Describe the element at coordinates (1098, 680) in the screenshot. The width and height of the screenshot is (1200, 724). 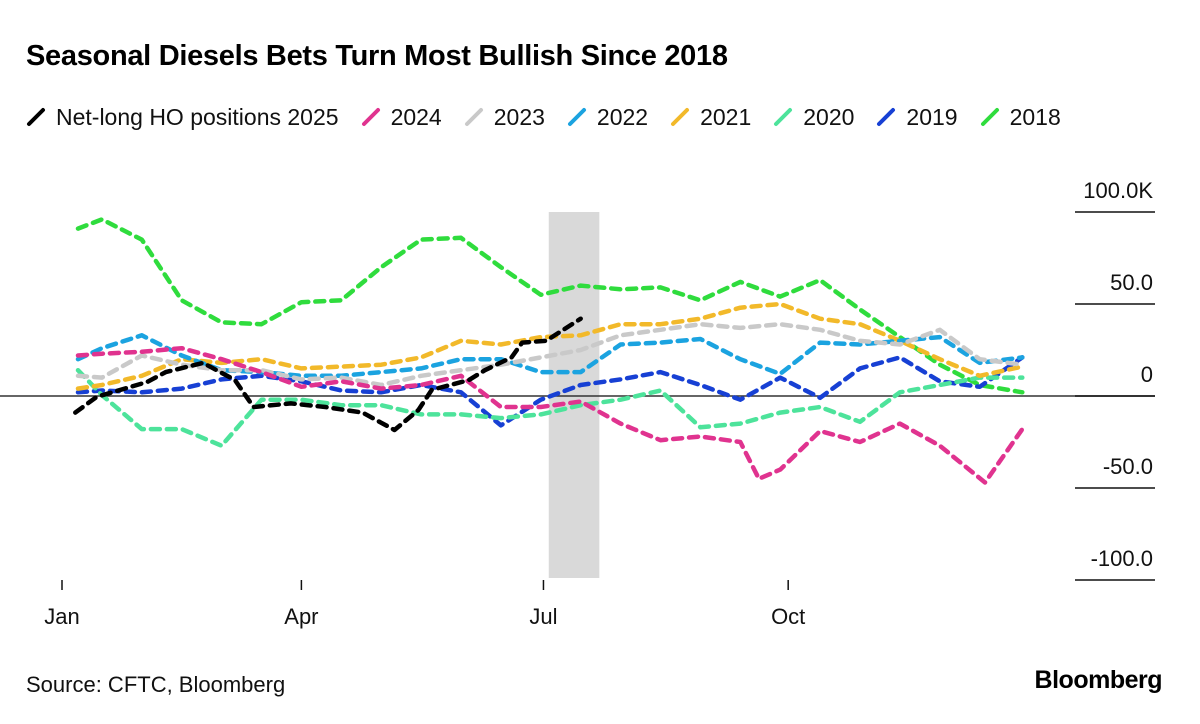
I see `bloomberg-logo: Bloomberg` at that location.